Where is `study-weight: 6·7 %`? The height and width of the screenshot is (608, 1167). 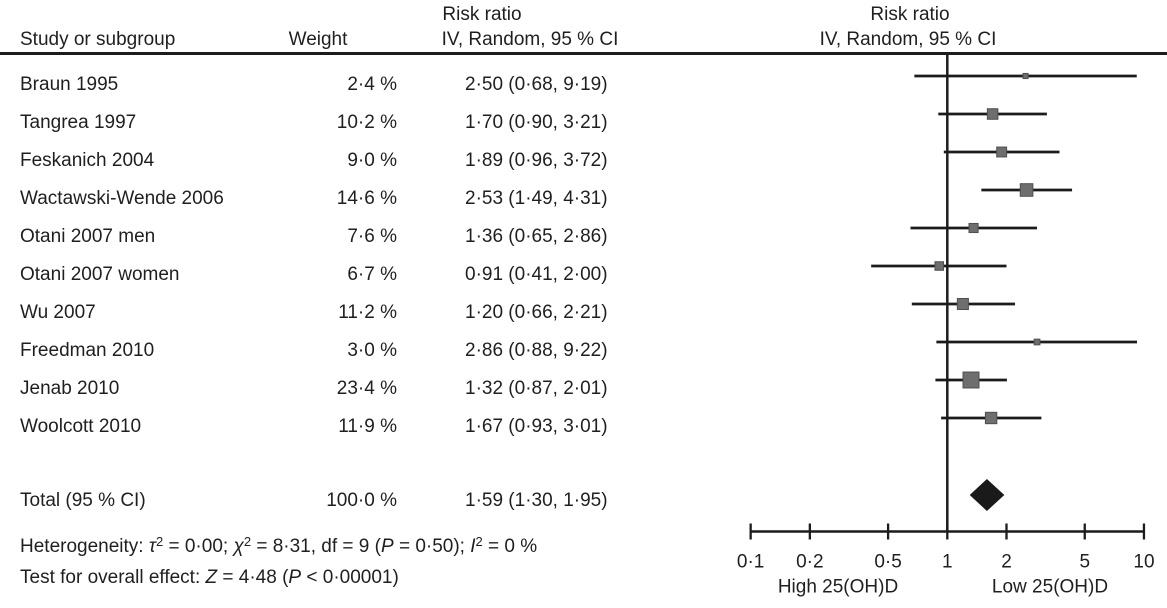 study-weight: 6·7 % is located at coordinates (372, 274).